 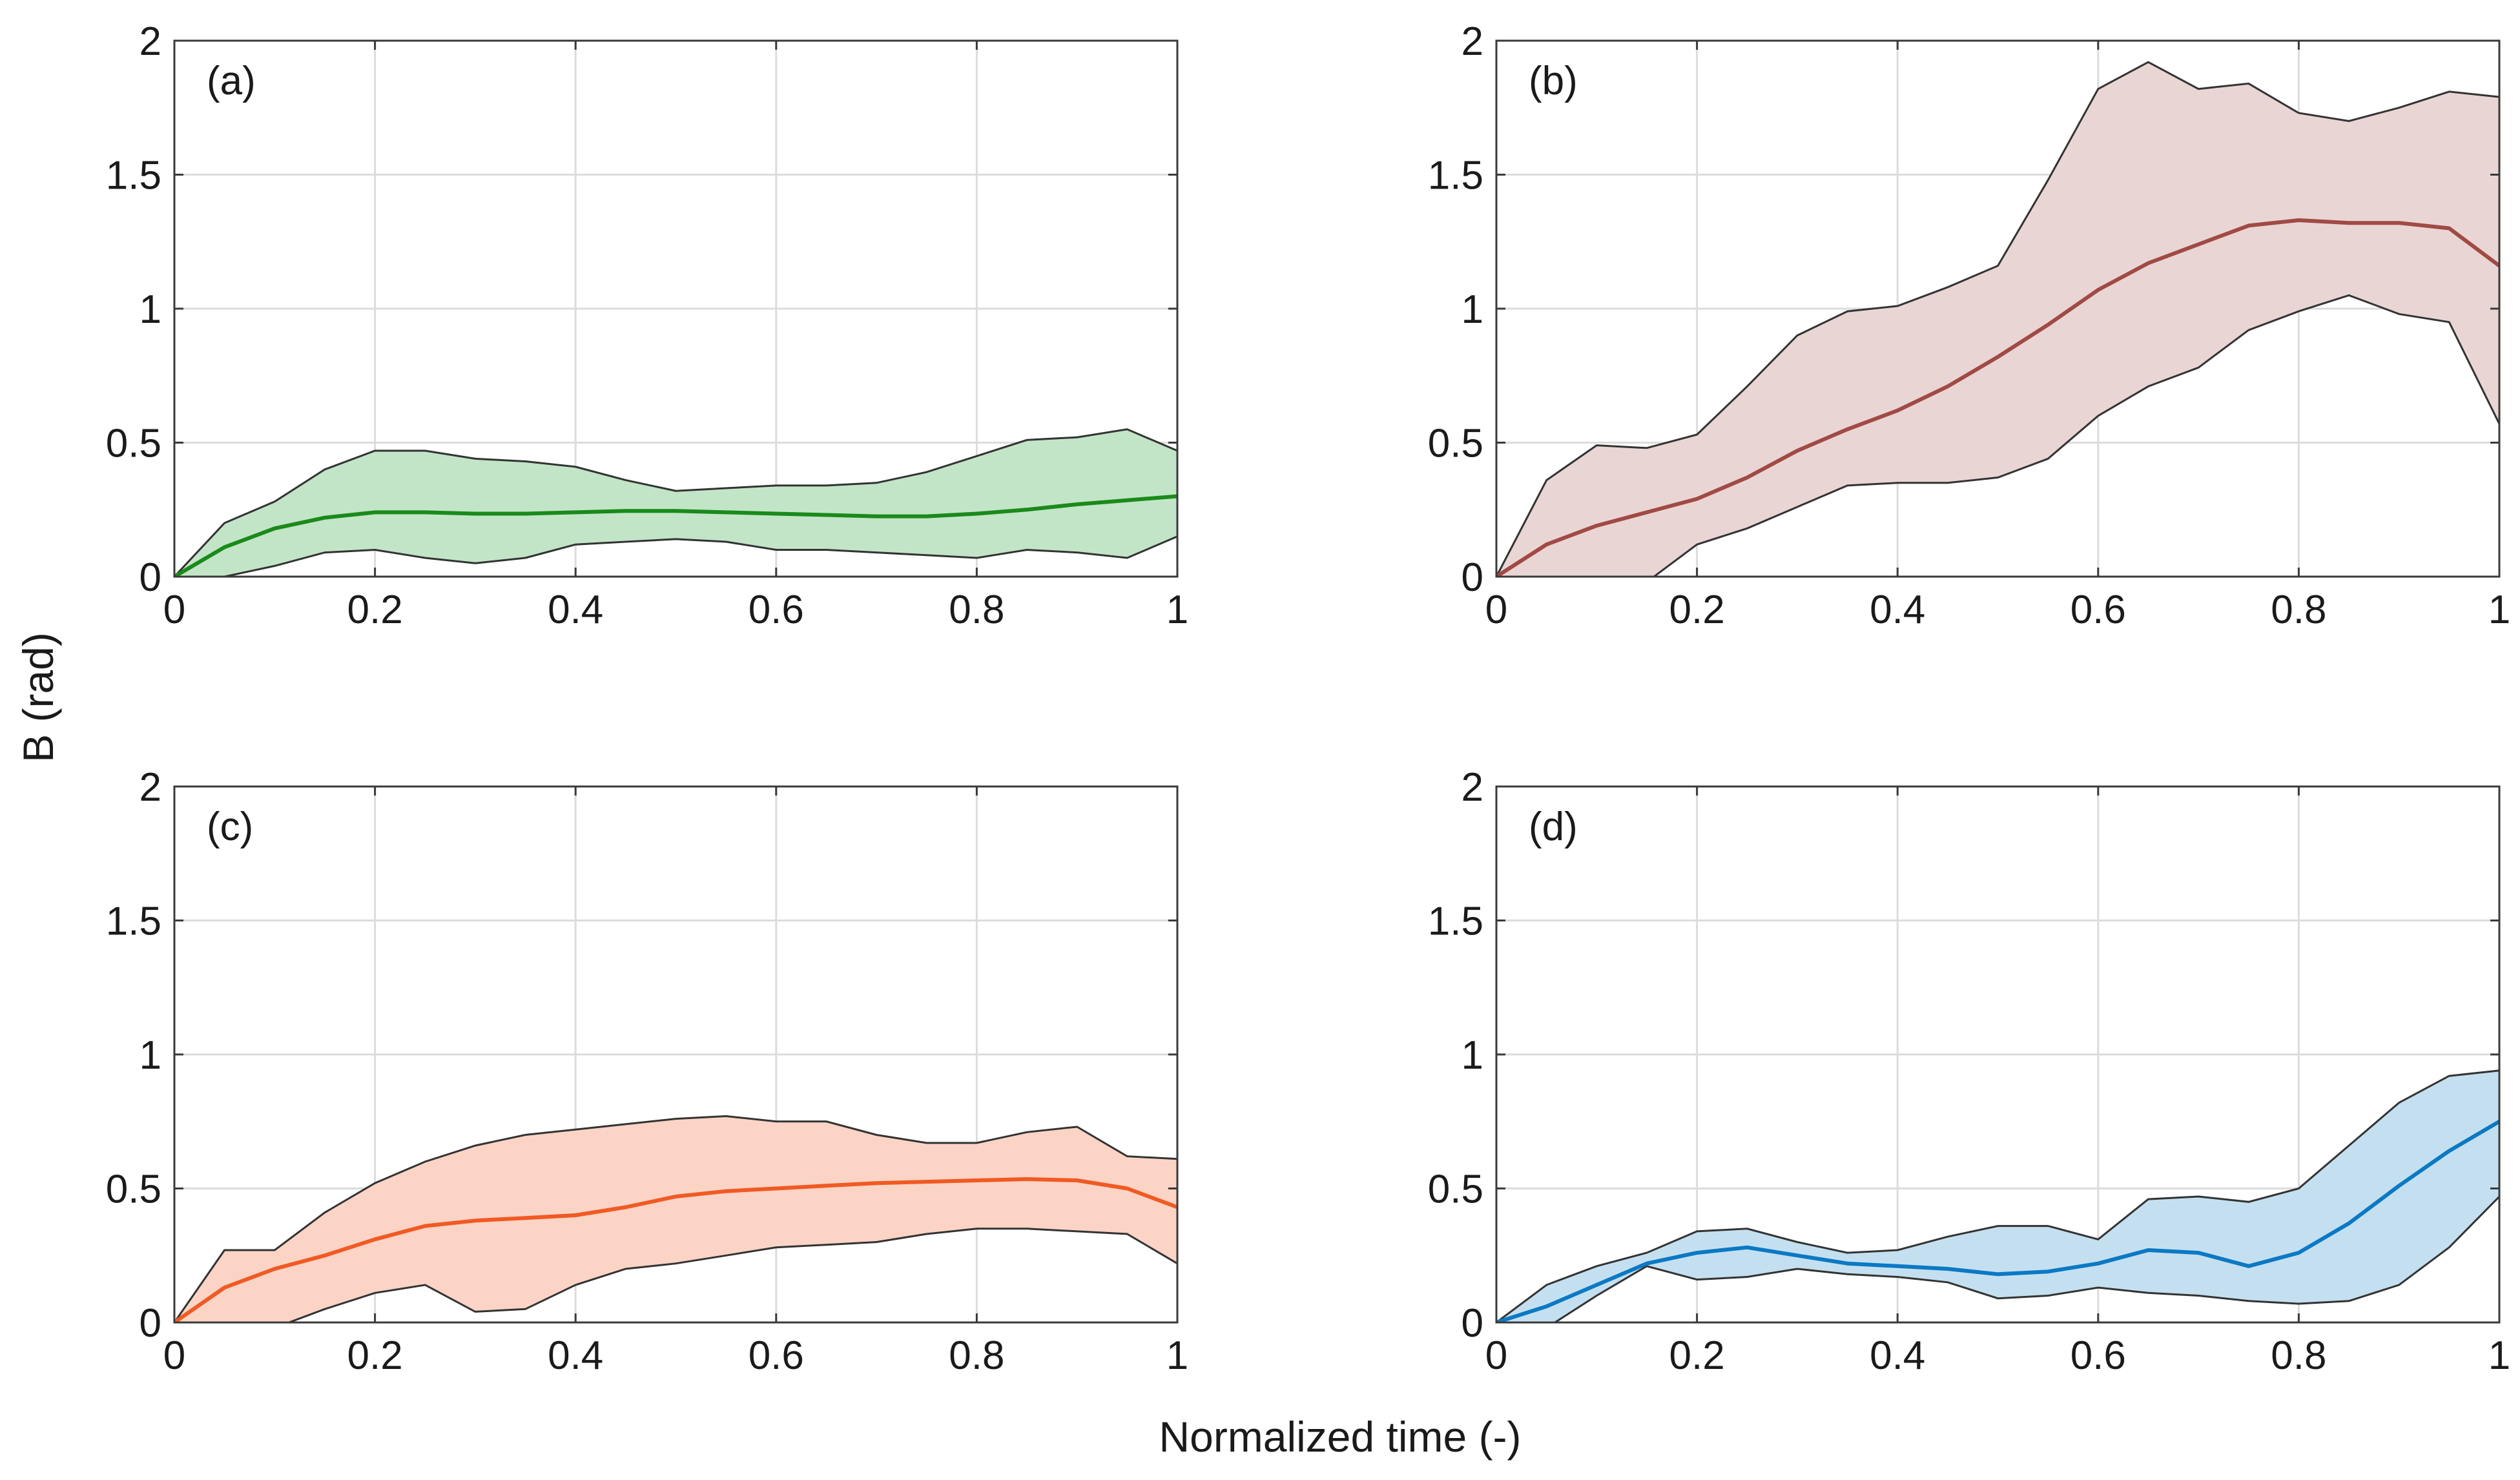 I want to click on panel-label: (a), so click(x=231, y=81).